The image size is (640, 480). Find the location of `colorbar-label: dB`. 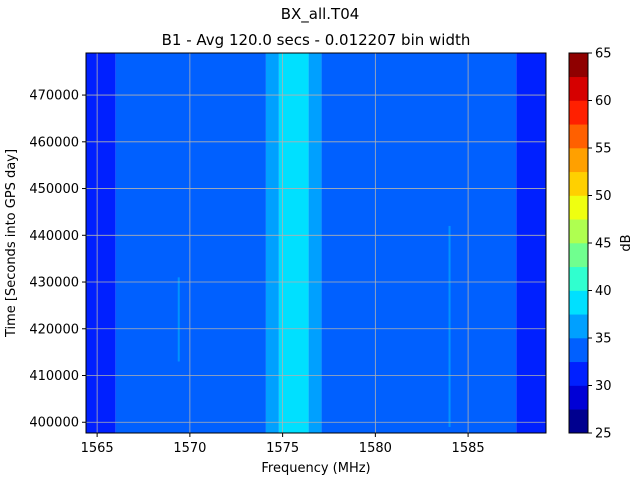

colorbar-label: dB is located at coordinates (626, 242).